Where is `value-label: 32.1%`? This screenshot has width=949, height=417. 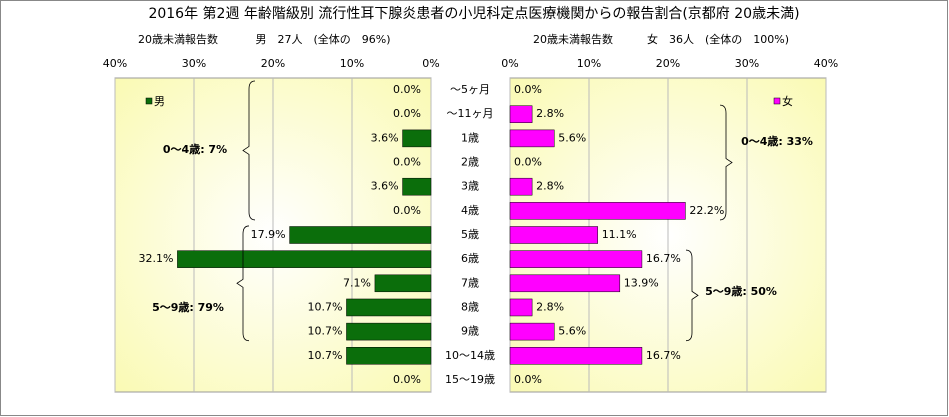
value-label: 32.1% is located at coordinates (155, 258).